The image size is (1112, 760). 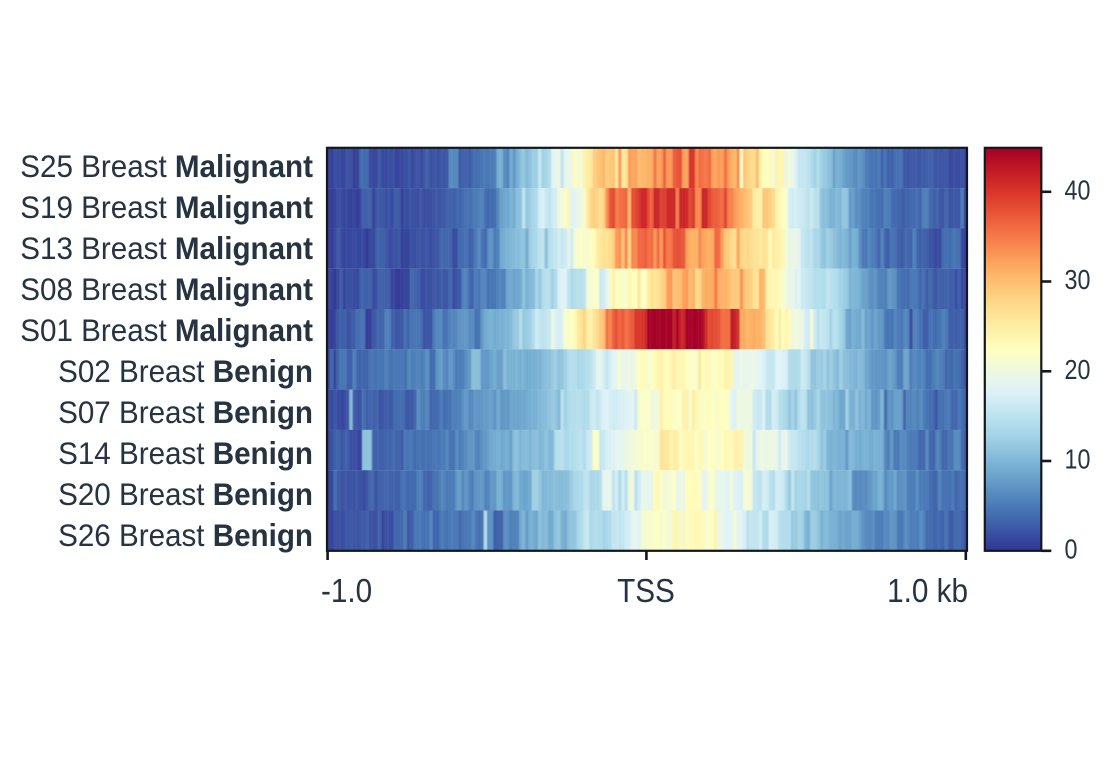 What do you see at coordinates (1078, 191) in the screenshot?
I see `svg-text: 40` at bounding box center [1078, 191].